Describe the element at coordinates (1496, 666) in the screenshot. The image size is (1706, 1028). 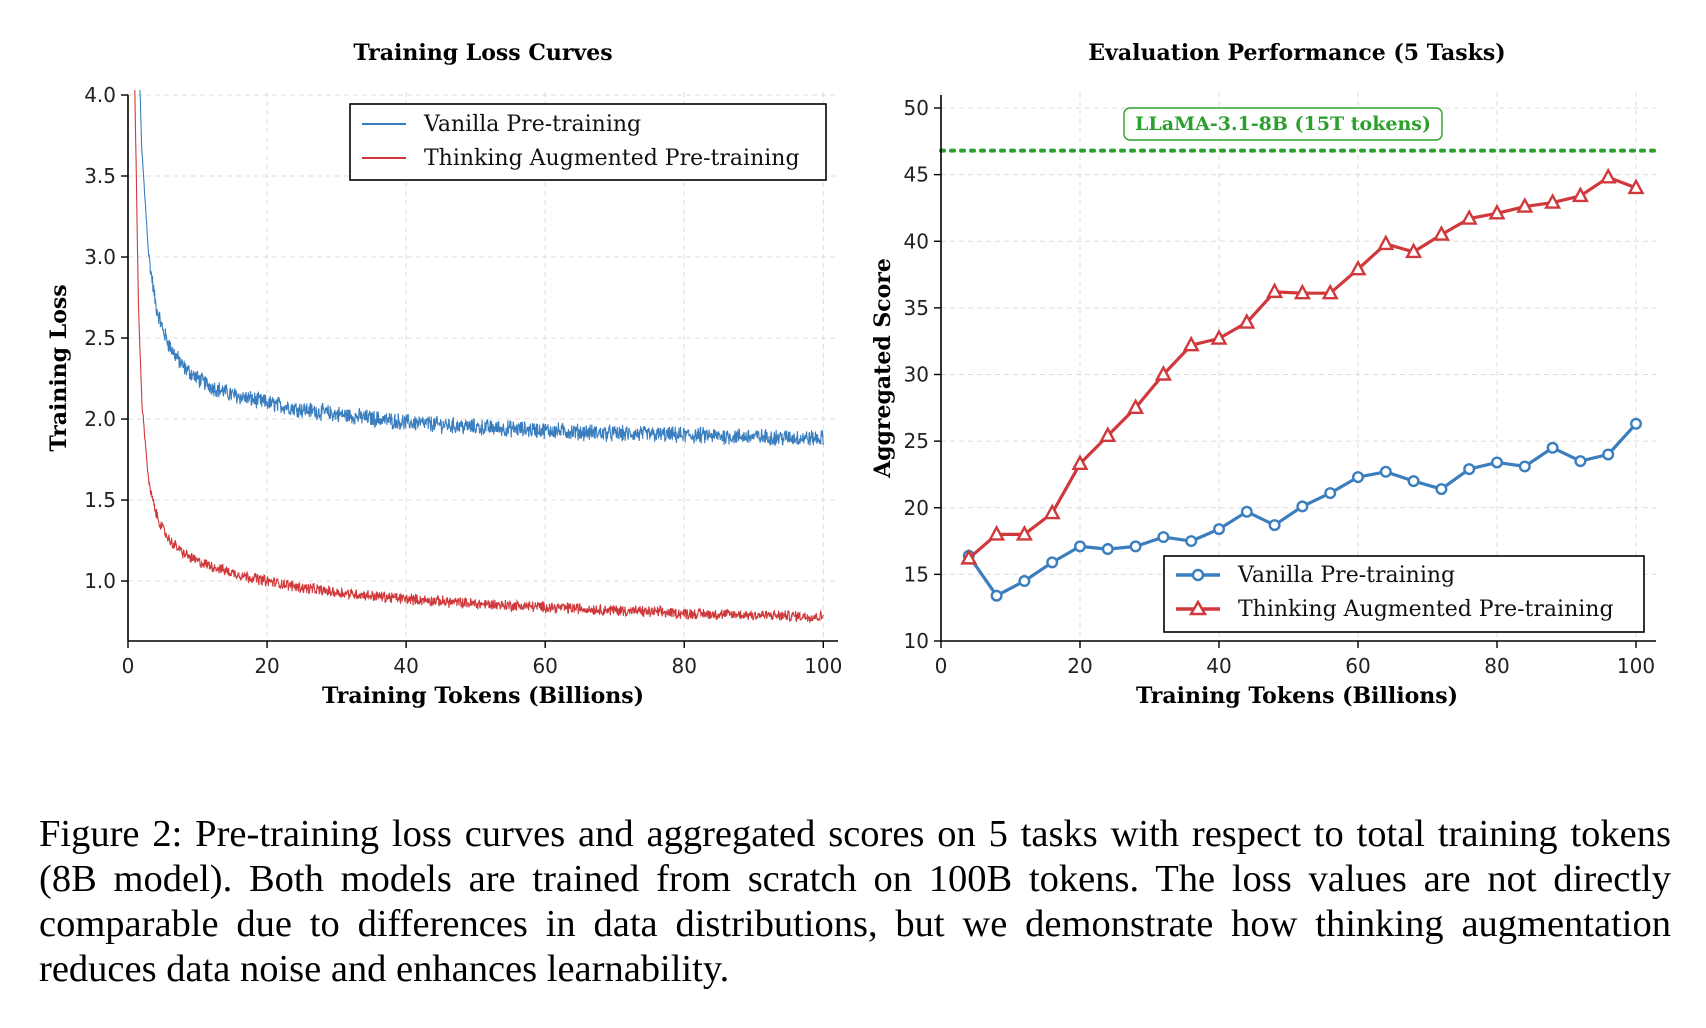
I see `eval-xtick-label: 80` at that location.